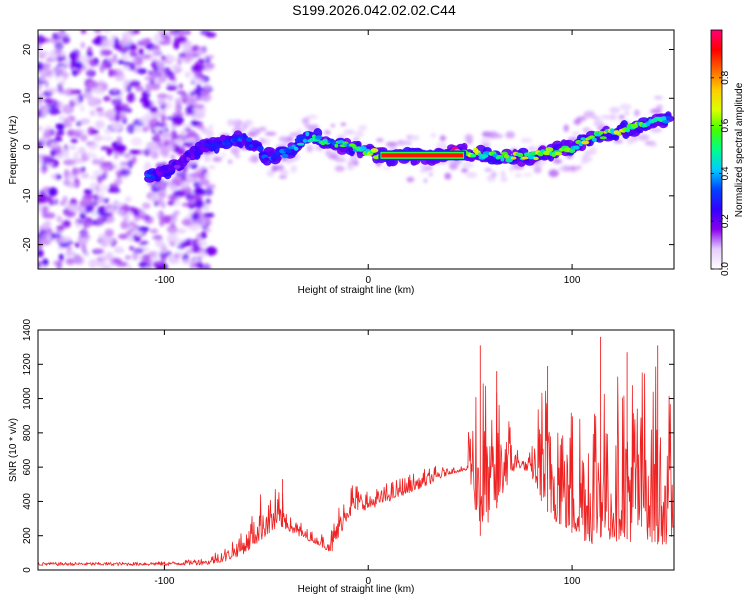 Image resolution: width=750 pixels, height=600 pixels. I want to click on snr-y-label: SNR (10 * v/v), so click(13, 450).